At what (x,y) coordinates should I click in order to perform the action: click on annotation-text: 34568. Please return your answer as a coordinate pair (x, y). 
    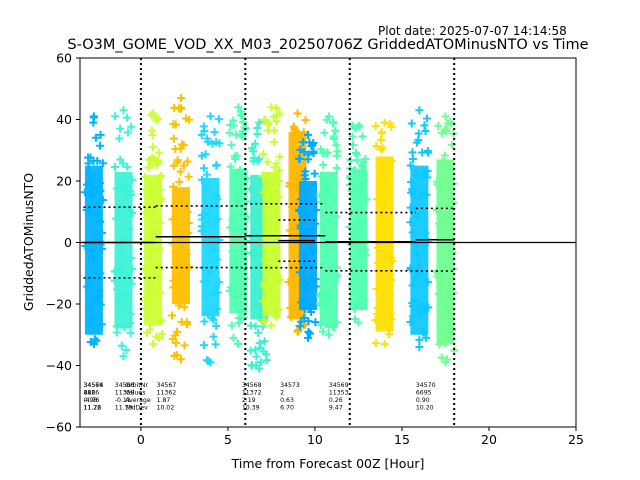
    Looking at the image, I should click on (252, 385).